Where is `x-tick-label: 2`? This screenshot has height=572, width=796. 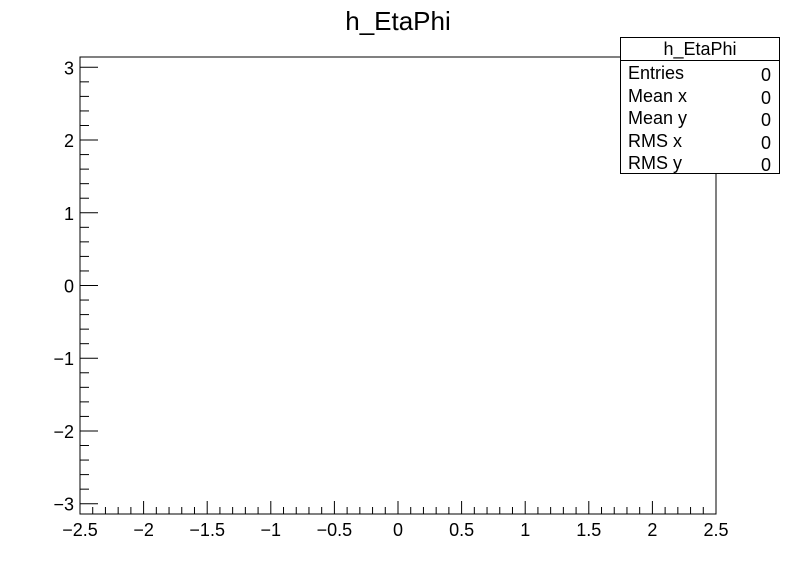
x-tick-label: 2 is located at coordinates (652, 530).